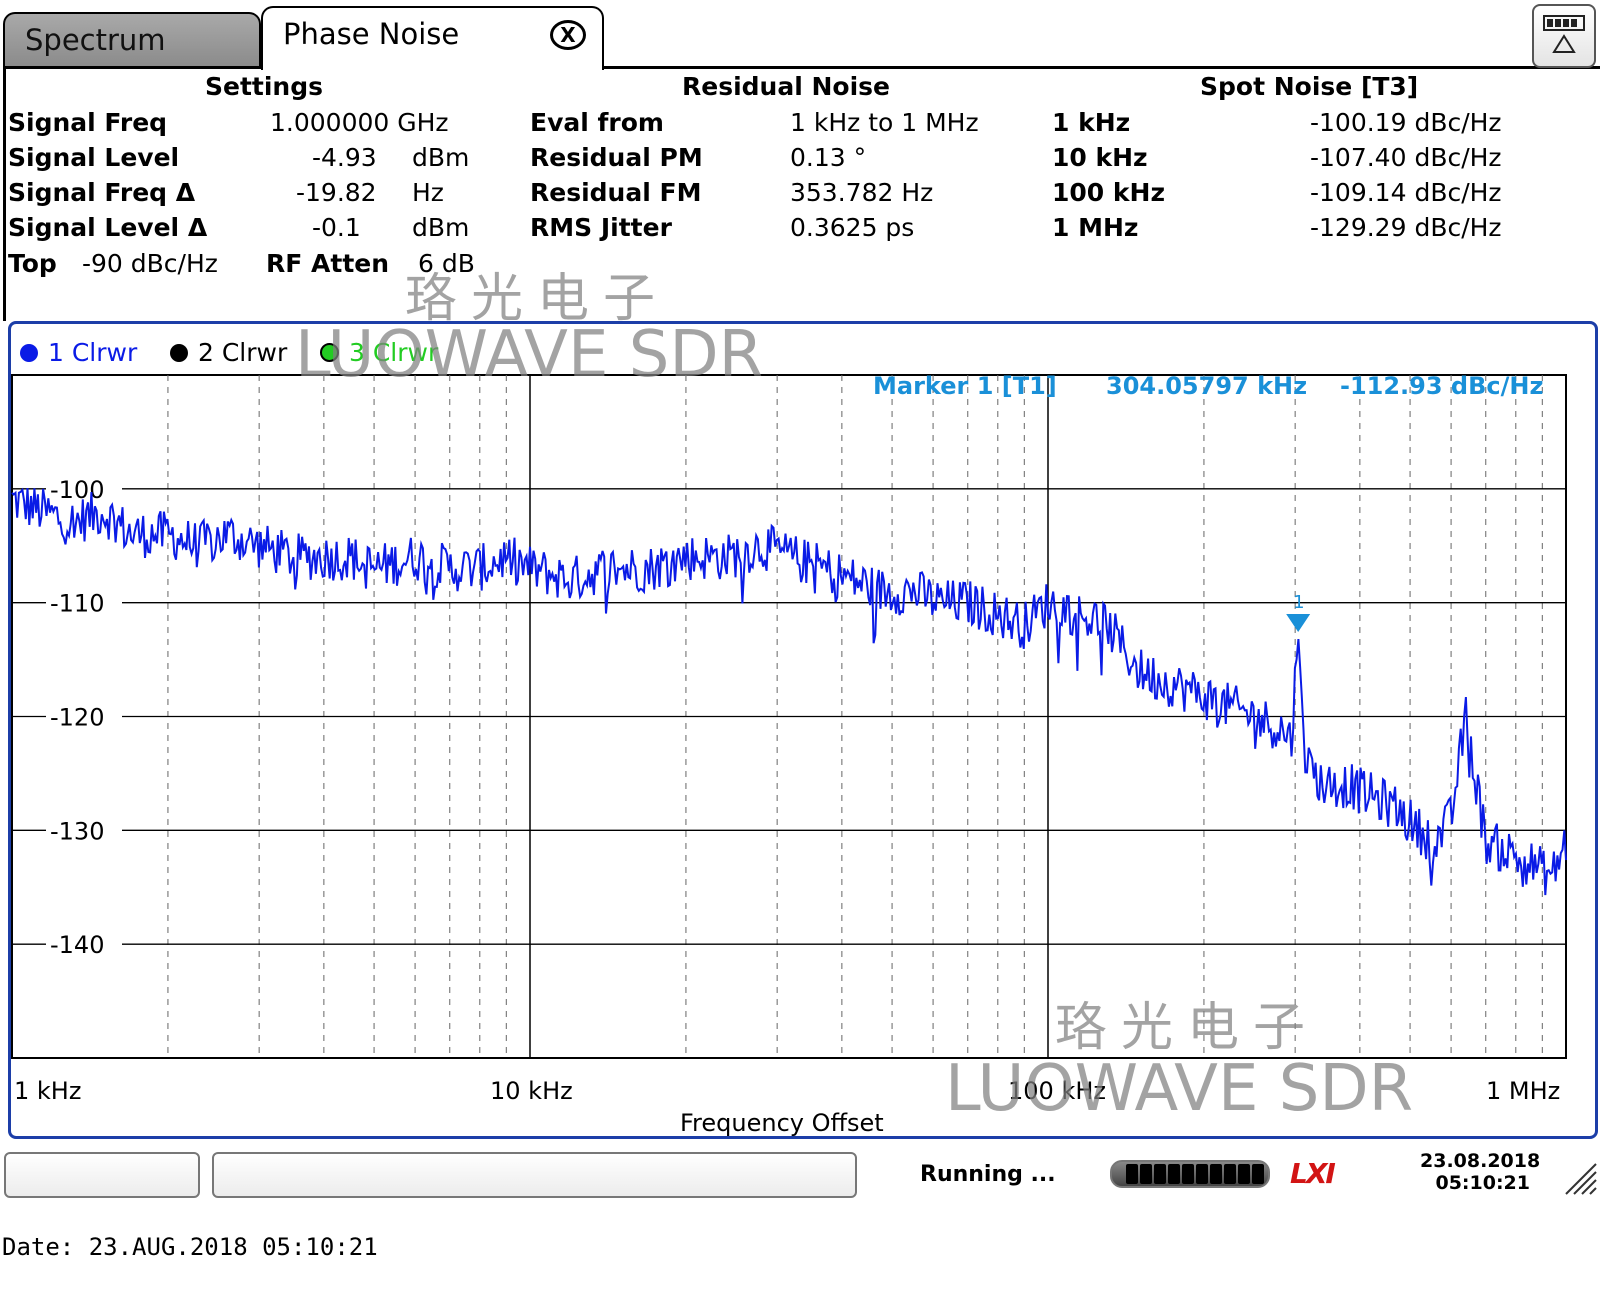 The height and width of the screenshot is (1292, 1600). I want to click on x-tick-label: 1 kHz, so click(48, 1091).